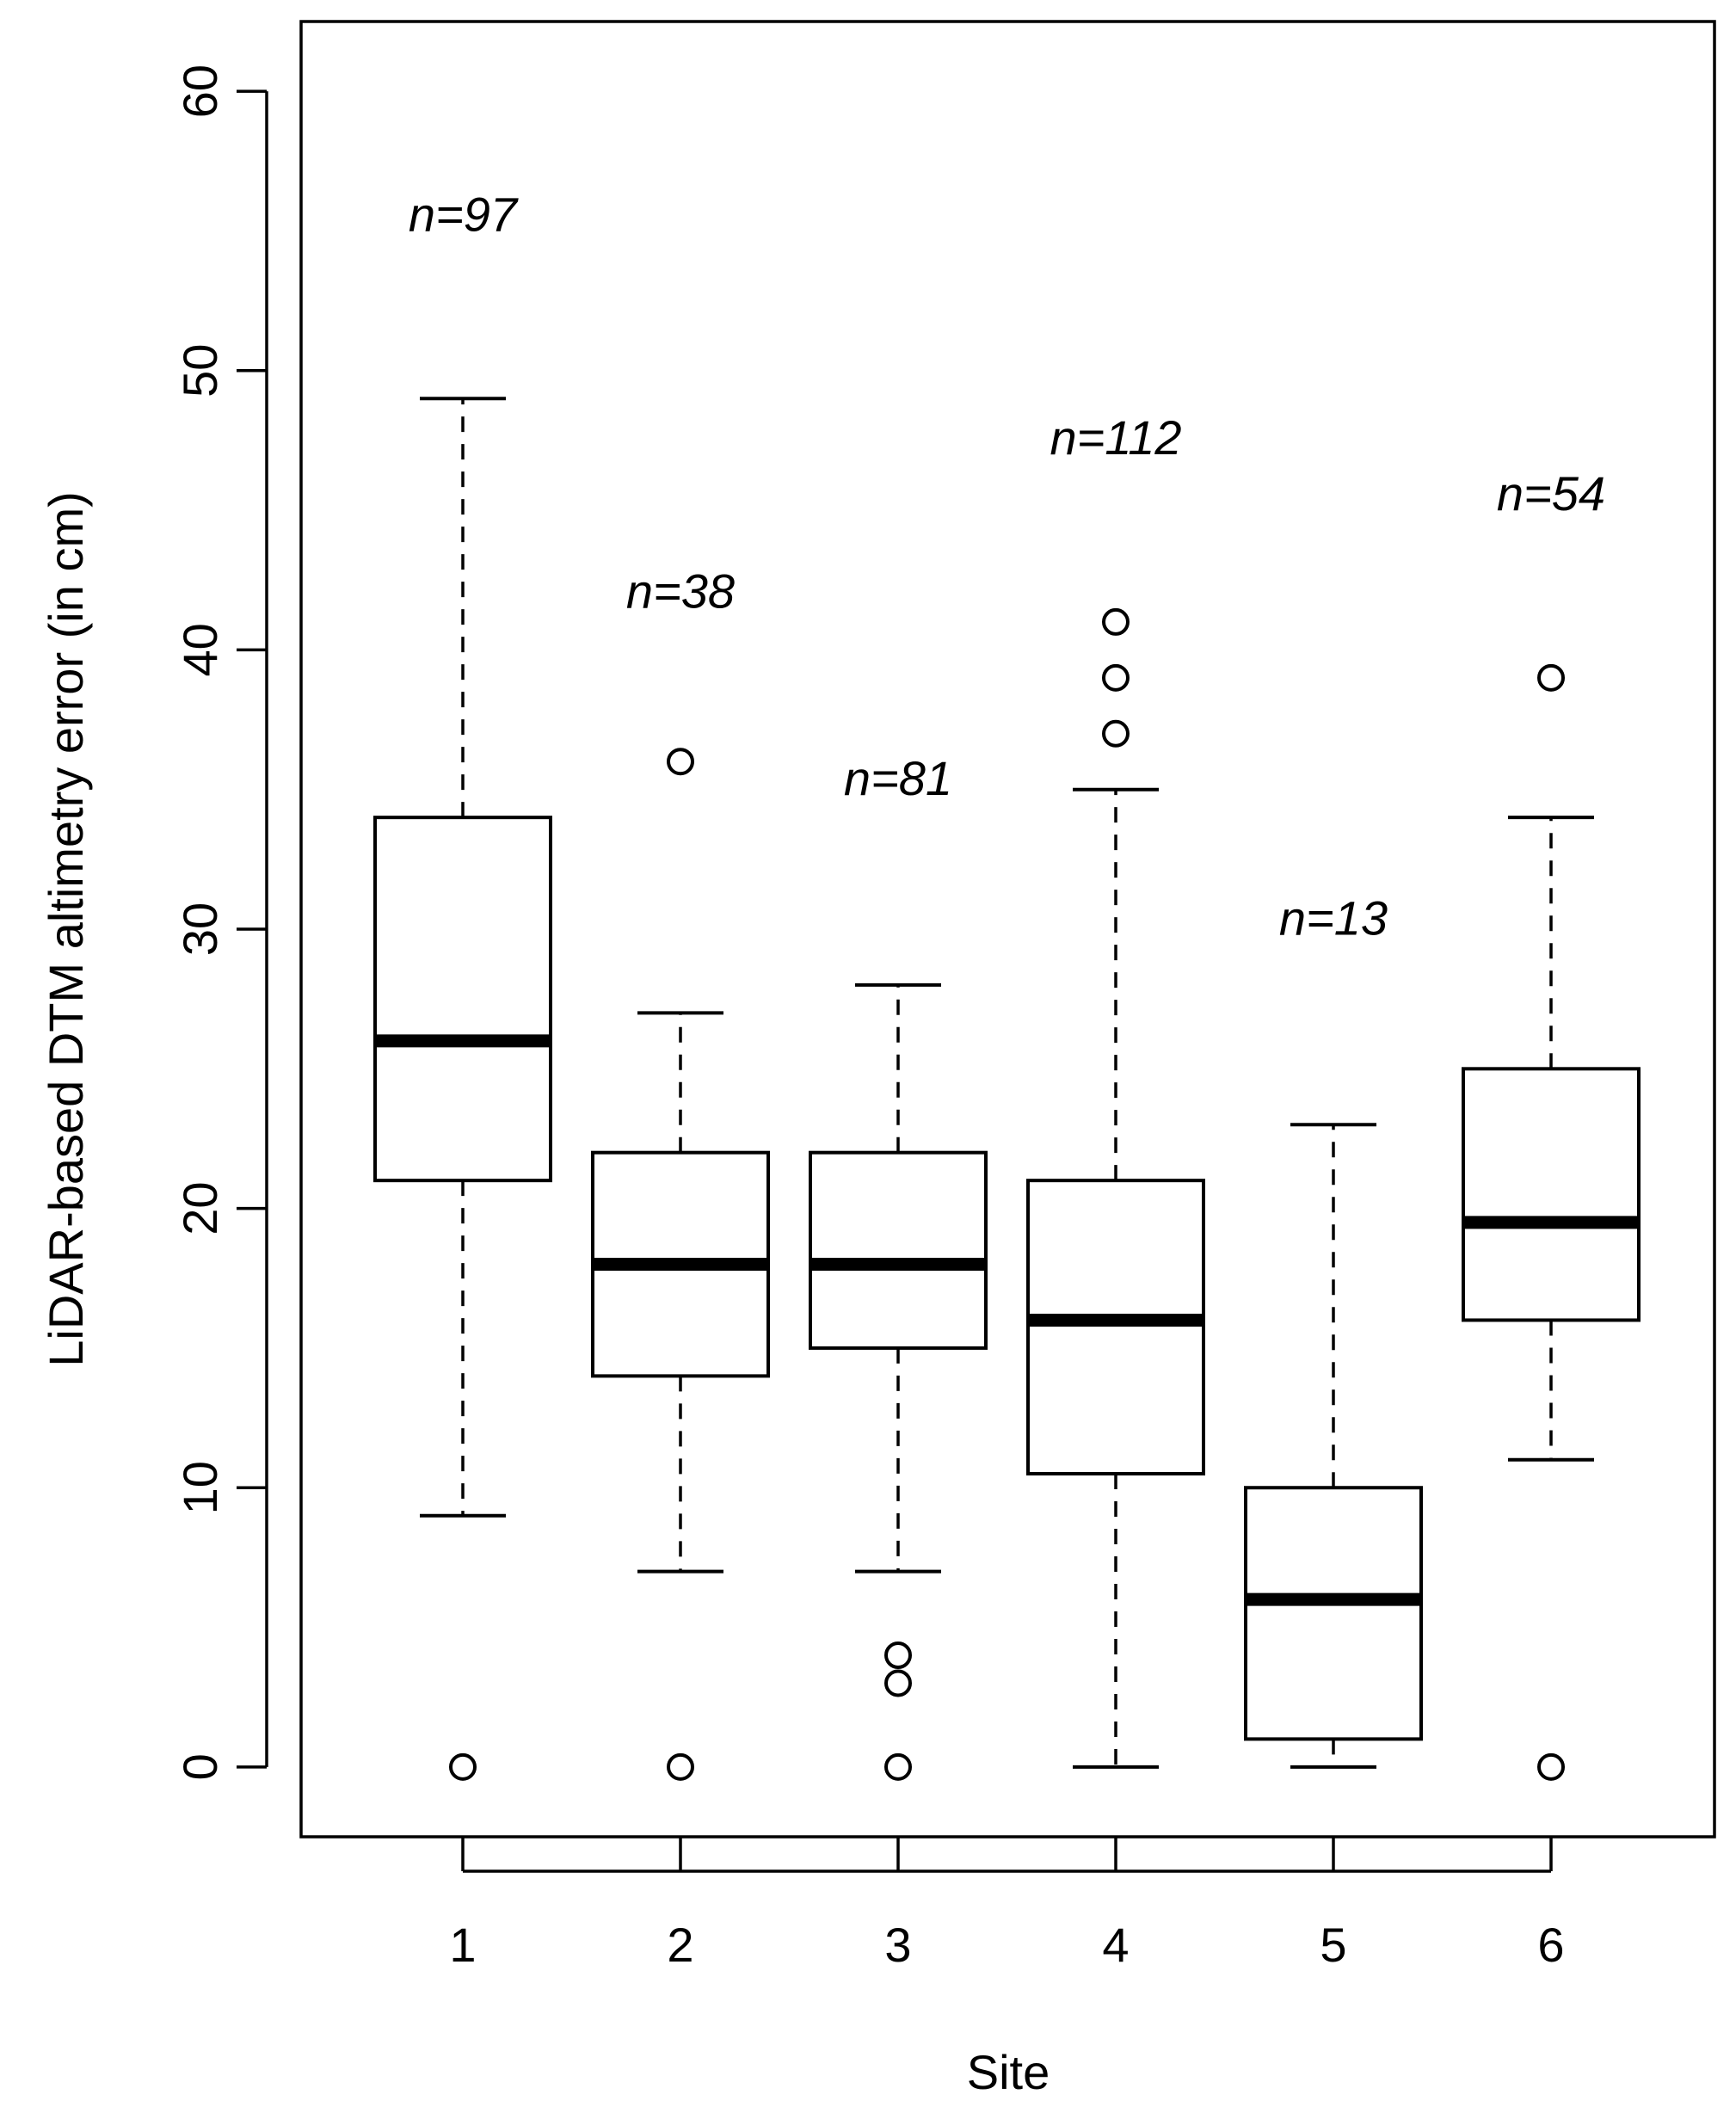 The height and width of the screenshot is (2125, 1736). Describe the element at coordinates (200, 1766) in the screenshot. I see `y-tick-label: 0` at that location.